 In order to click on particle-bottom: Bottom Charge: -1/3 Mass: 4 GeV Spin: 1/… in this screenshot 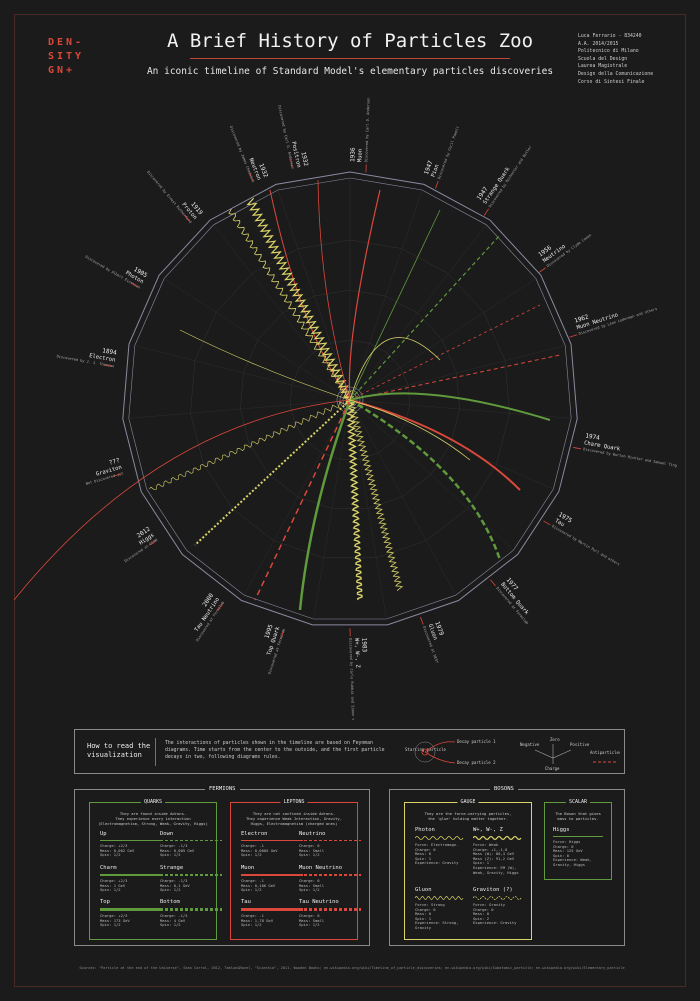, I will do `click(195, 913)`.